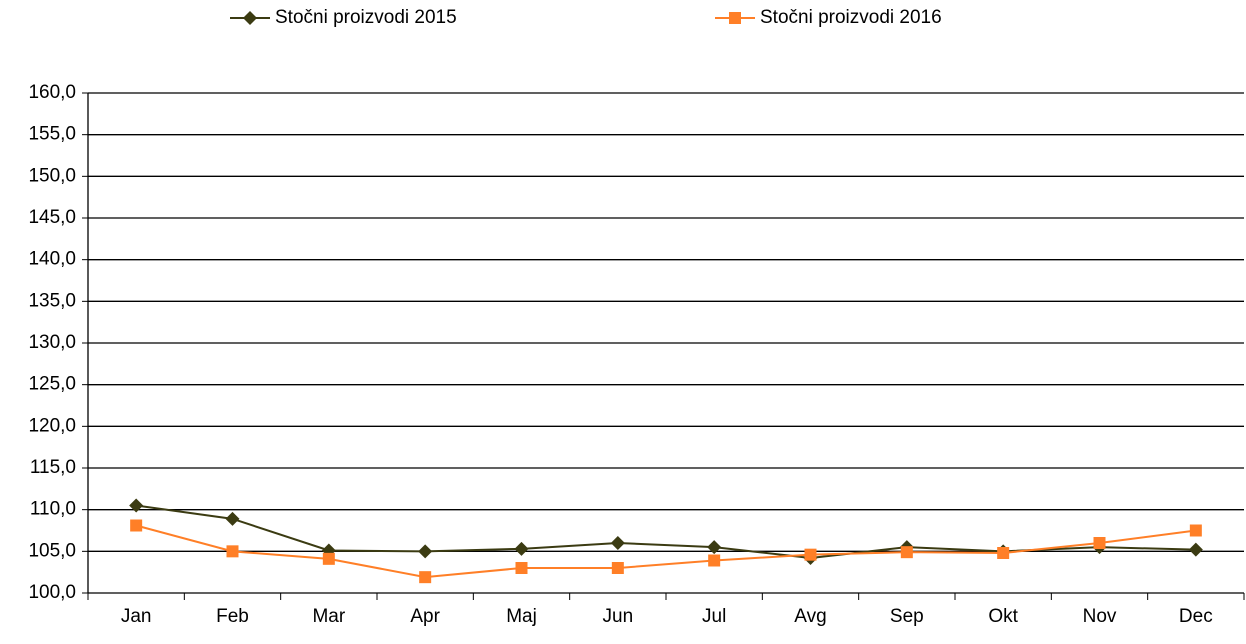 The width and height of the screenshot is (1246, 644). What do you see at coordinates (425, 616) in the screenshot?
I see `x-tick-label: Apr` at bounding box center [425, 616].